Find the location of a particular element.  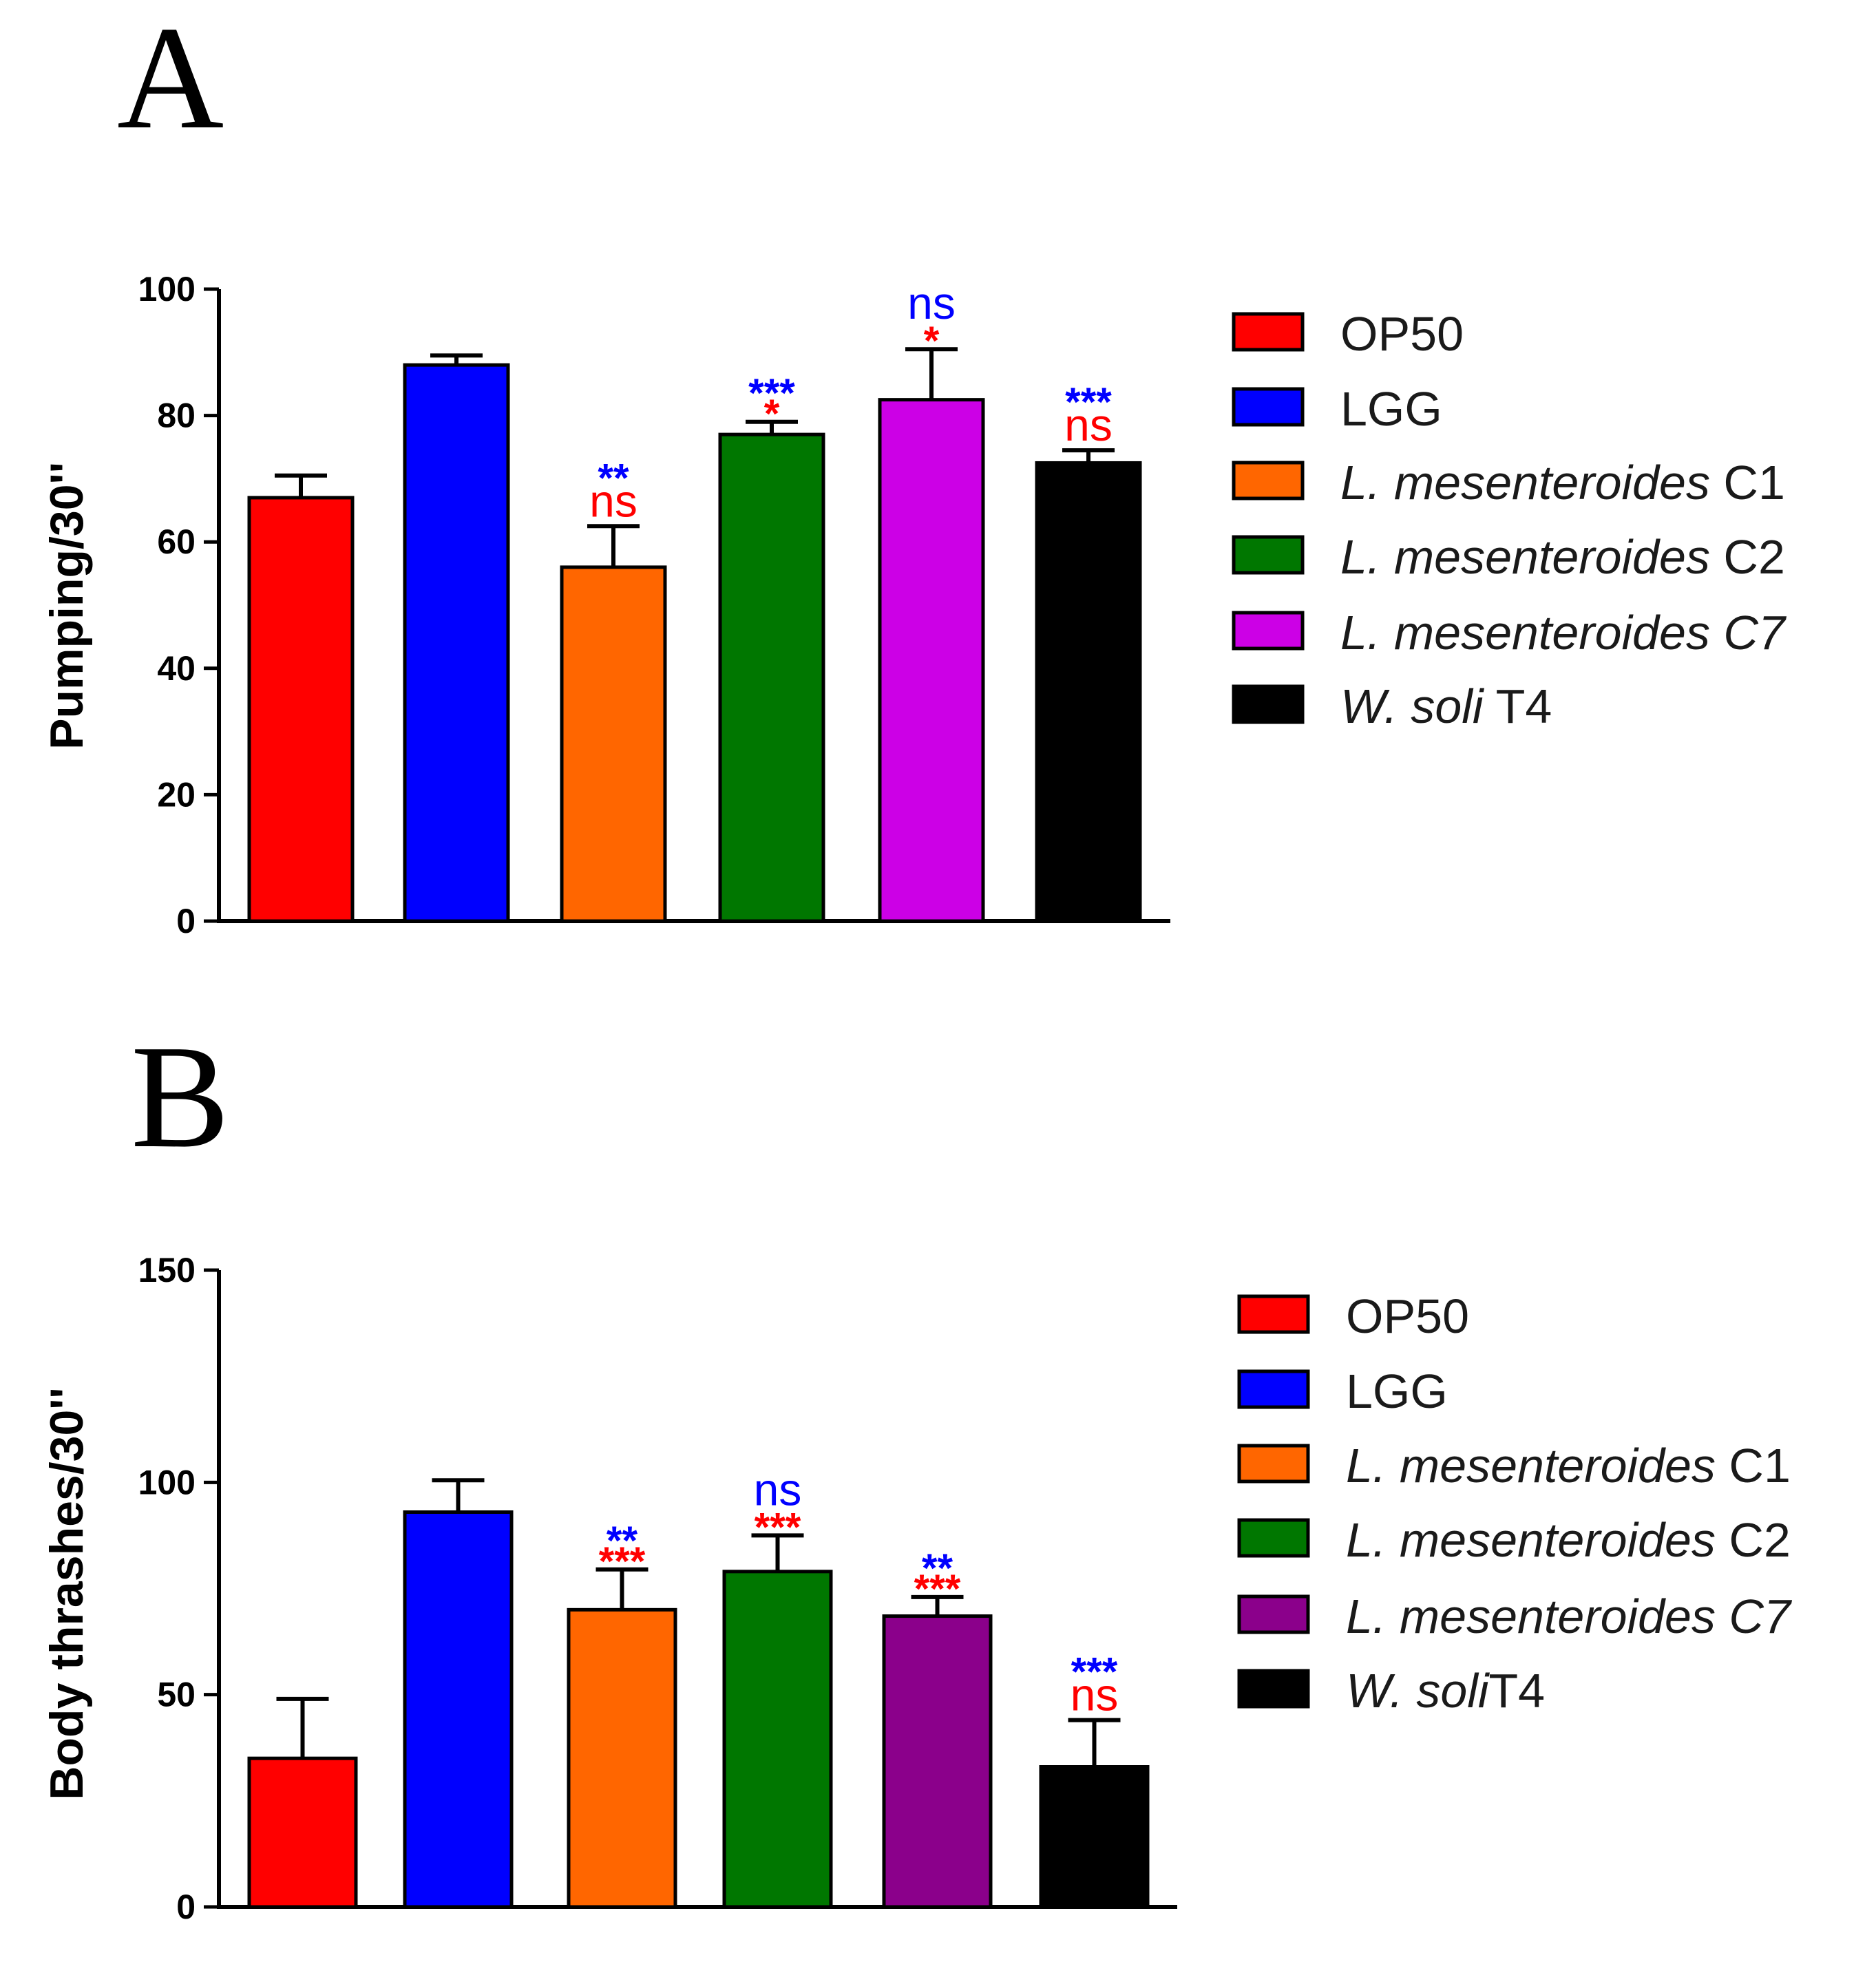

y-tick-label: 20 is located at coordinates (176, 794).